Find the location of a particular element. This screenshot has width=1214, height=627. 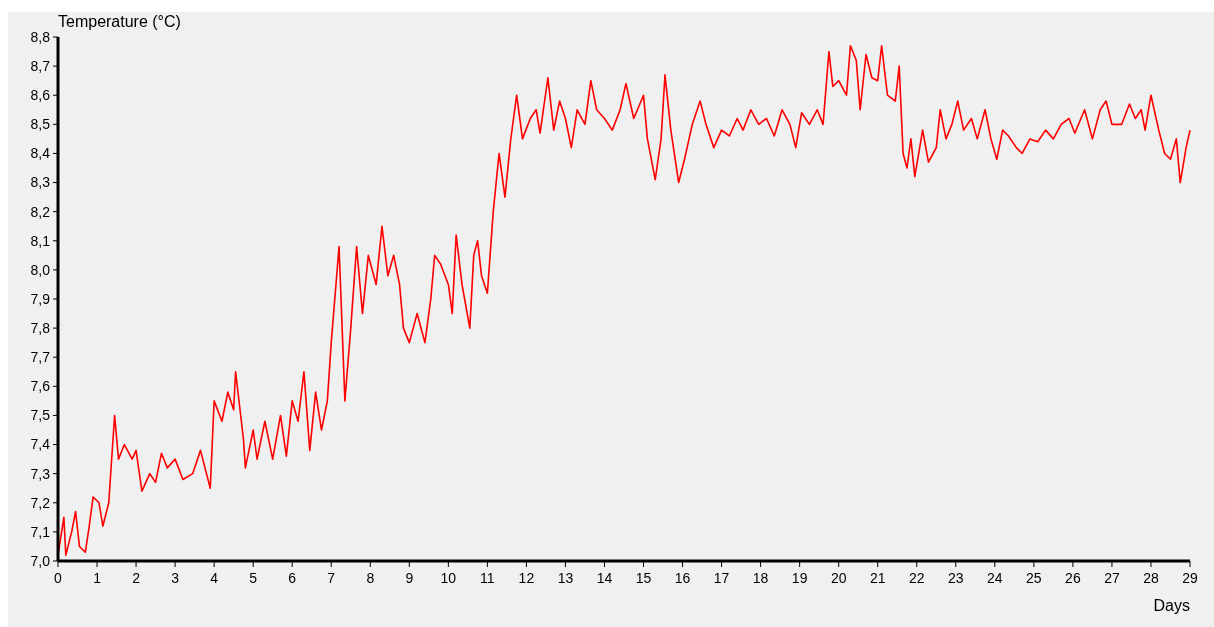

x-tick-label: 0 is located at coordinates (58, 578).